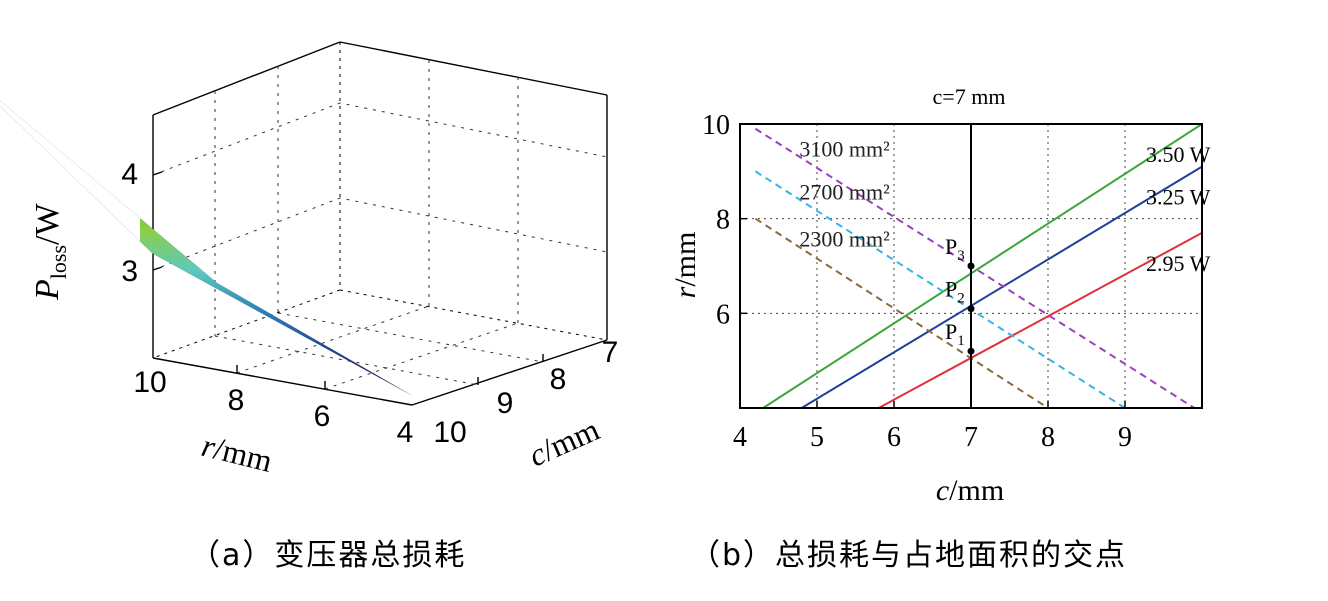 The width and height of the screenshot is (1328, 601). I want to click on c-tick-label: 9, so click(505, 403).